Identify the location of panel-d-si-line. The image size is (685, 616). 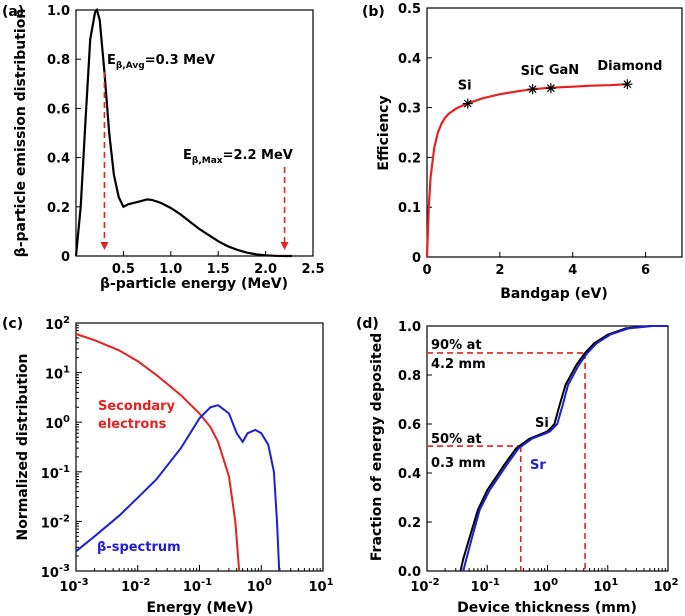
(563, 448).